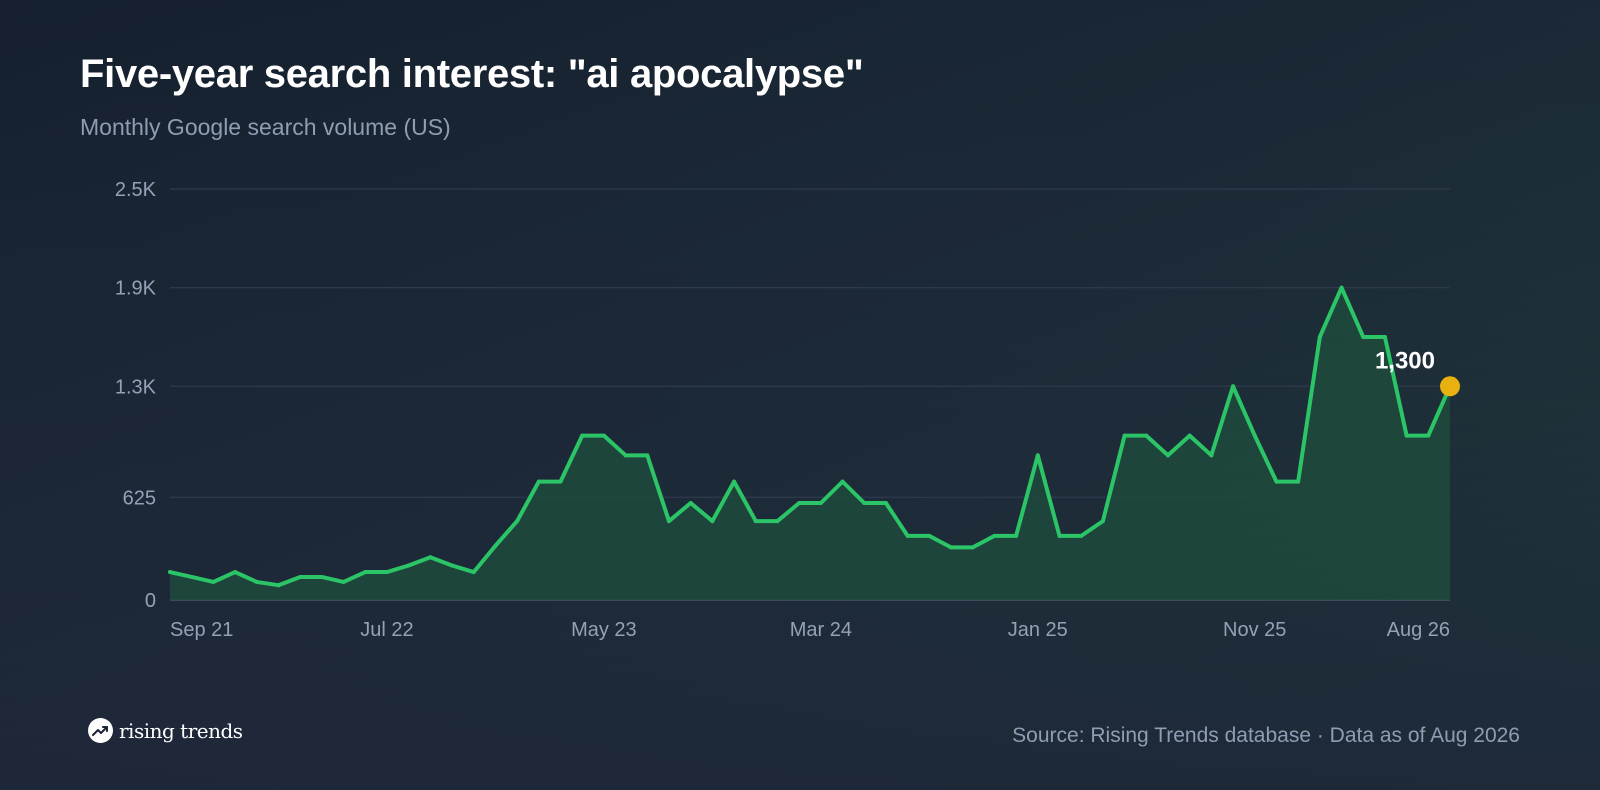 The height and width of the screenshot is (790, 1600). Describe the element at coordinates (136, 289) in the screenshot. I see `y-tick-label: 1.9K` at that location.